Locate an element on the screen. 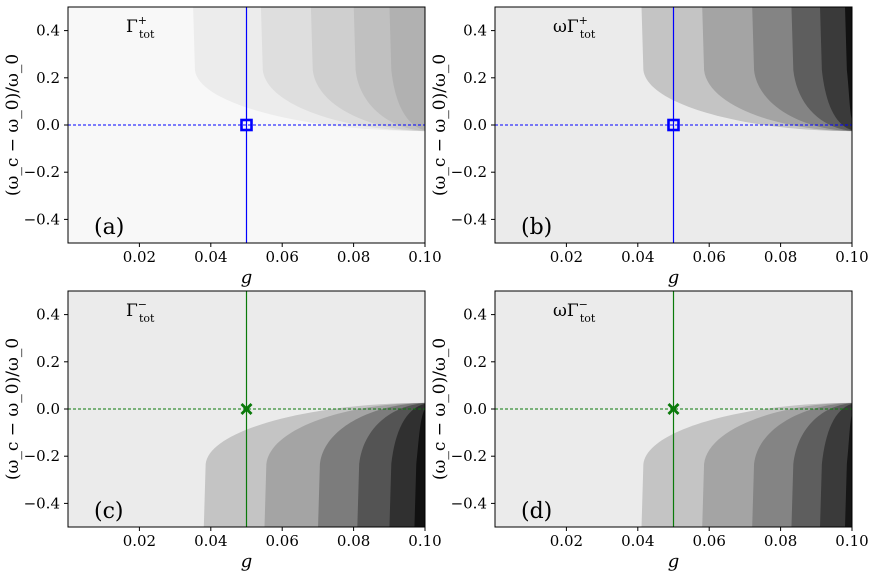 The height and width of the screenshot is (573, 872). panel-label: (d) is located at coordinates (536, 511).